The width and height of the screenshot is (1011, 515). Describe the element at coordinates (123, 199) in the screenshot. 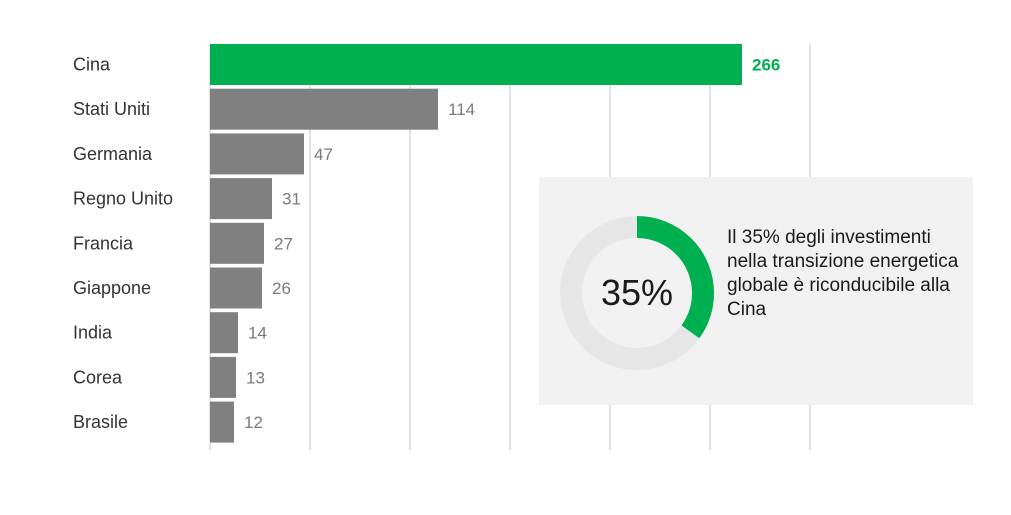

I see `category-label: Regno Unito` at that location.